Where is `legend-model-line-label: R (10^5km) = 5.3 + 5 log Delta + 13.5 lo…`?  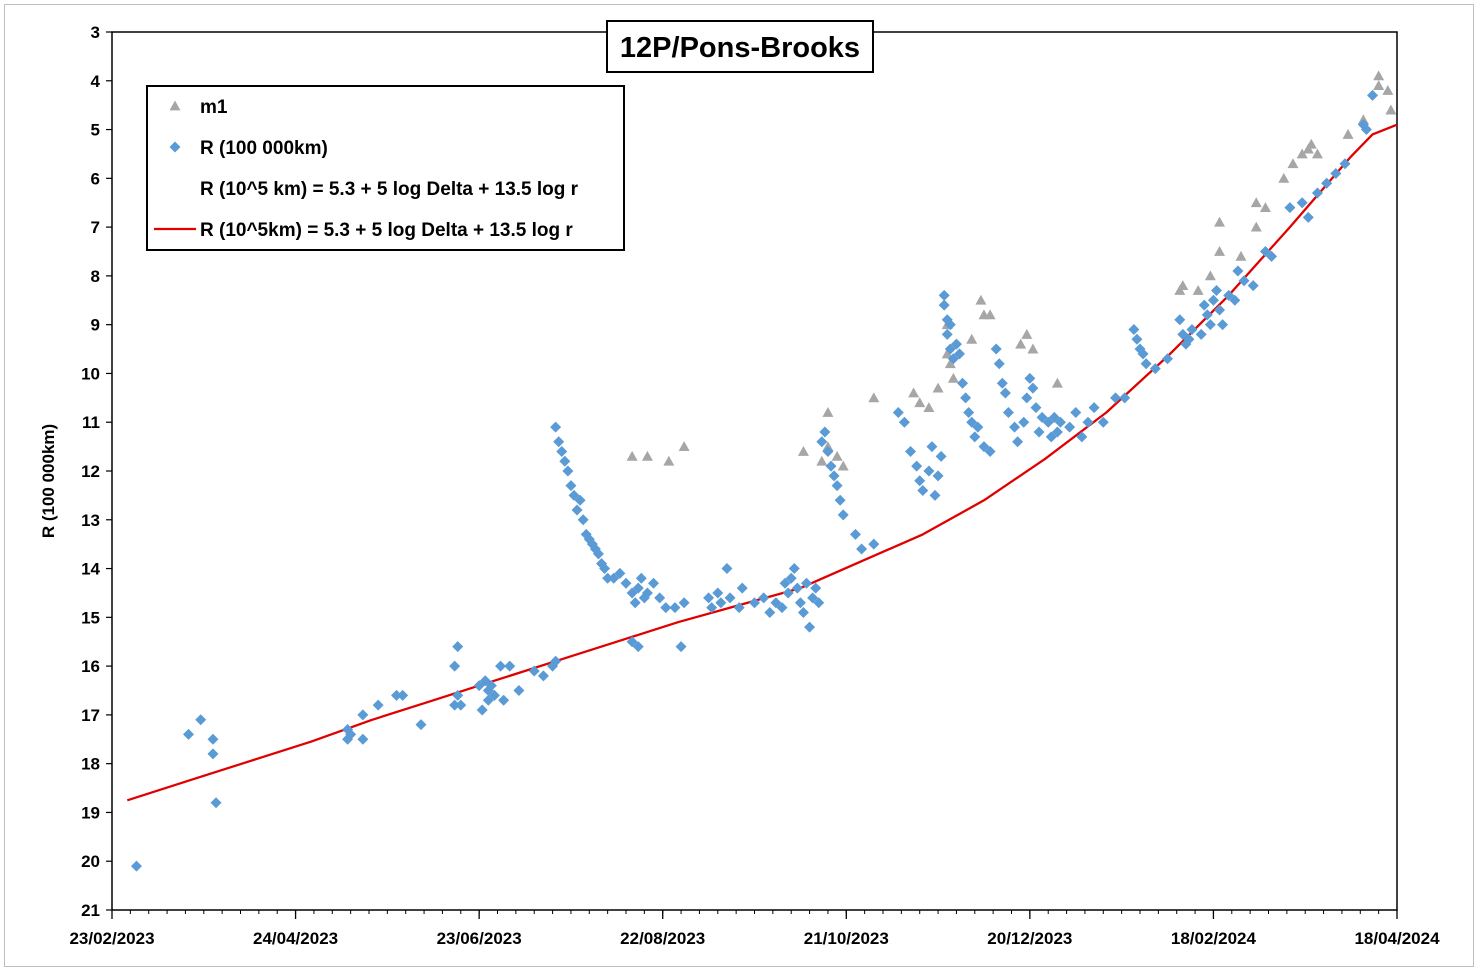 legend-model-line-label: R (10^5km) = 5.3 + 5 log Delta + 13.5 lo… is located at coordinates (386, 230).